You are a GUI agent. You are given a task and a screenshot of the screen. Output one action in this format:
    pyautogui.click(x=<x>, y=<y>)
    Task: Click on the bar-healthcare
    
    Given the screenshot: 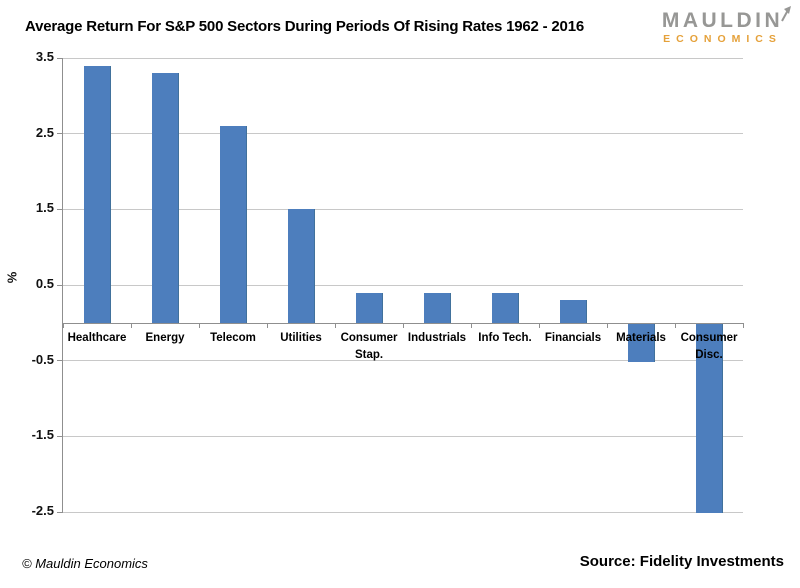 What is the action you would take?
    pyautogui.click(x=97, y=194)
    